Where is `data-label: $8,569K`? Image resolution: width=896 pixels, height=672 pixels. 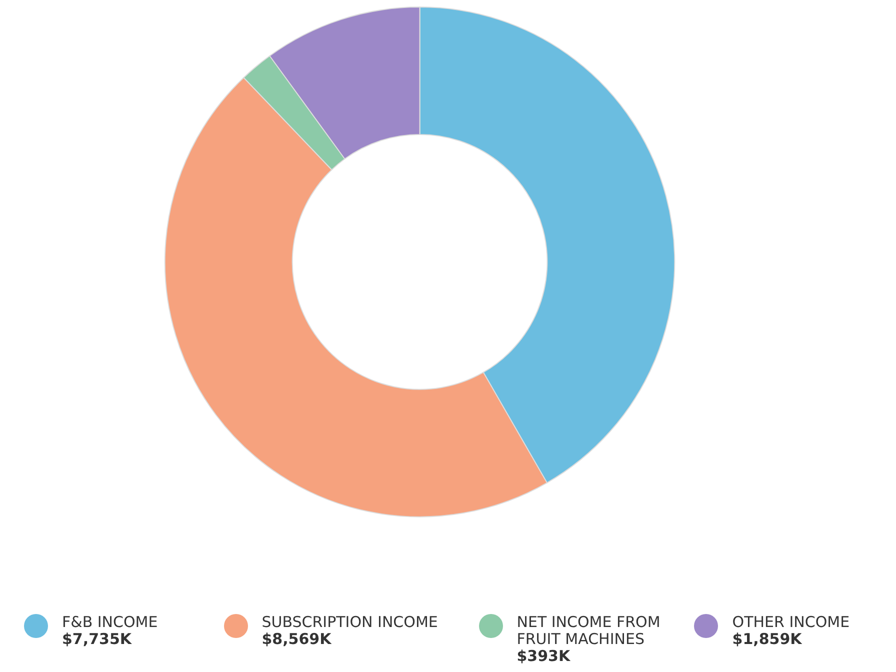 data-label: $8,569K is located at coordinates (297, 639).